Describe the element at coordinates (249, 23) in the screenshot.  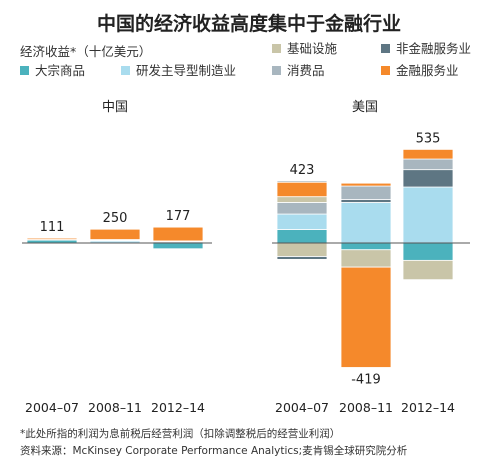
I see `chart-title: 中国的经济收益高度集中于金融行业` at that location.